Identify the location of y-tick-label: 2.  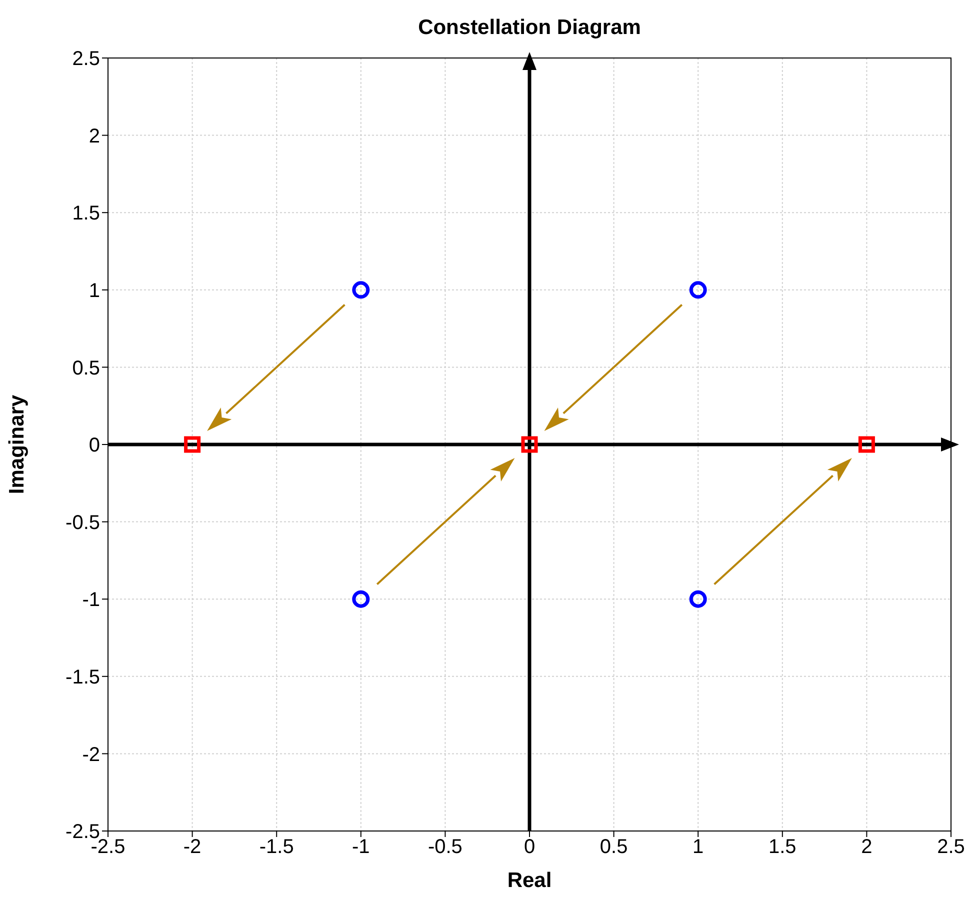
(94, 136).